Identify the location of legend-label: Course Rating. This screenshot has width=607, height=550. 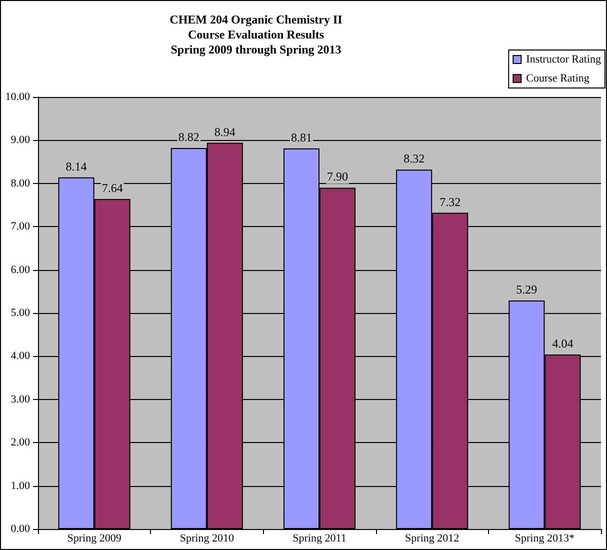
(558, 78).